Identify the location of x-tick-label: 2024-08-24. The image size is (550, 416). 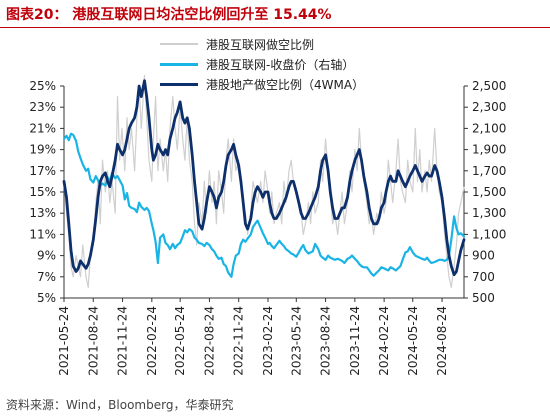
(442, 341).